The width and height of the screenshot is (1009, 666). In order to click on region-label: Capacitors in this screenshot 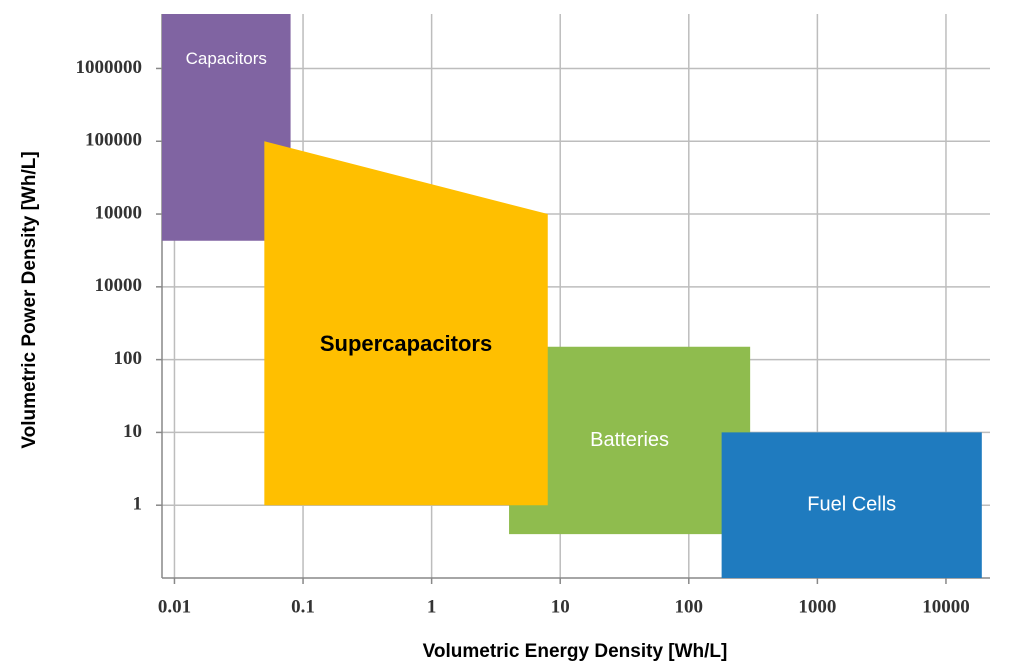, I will do `click(226, 58)`.